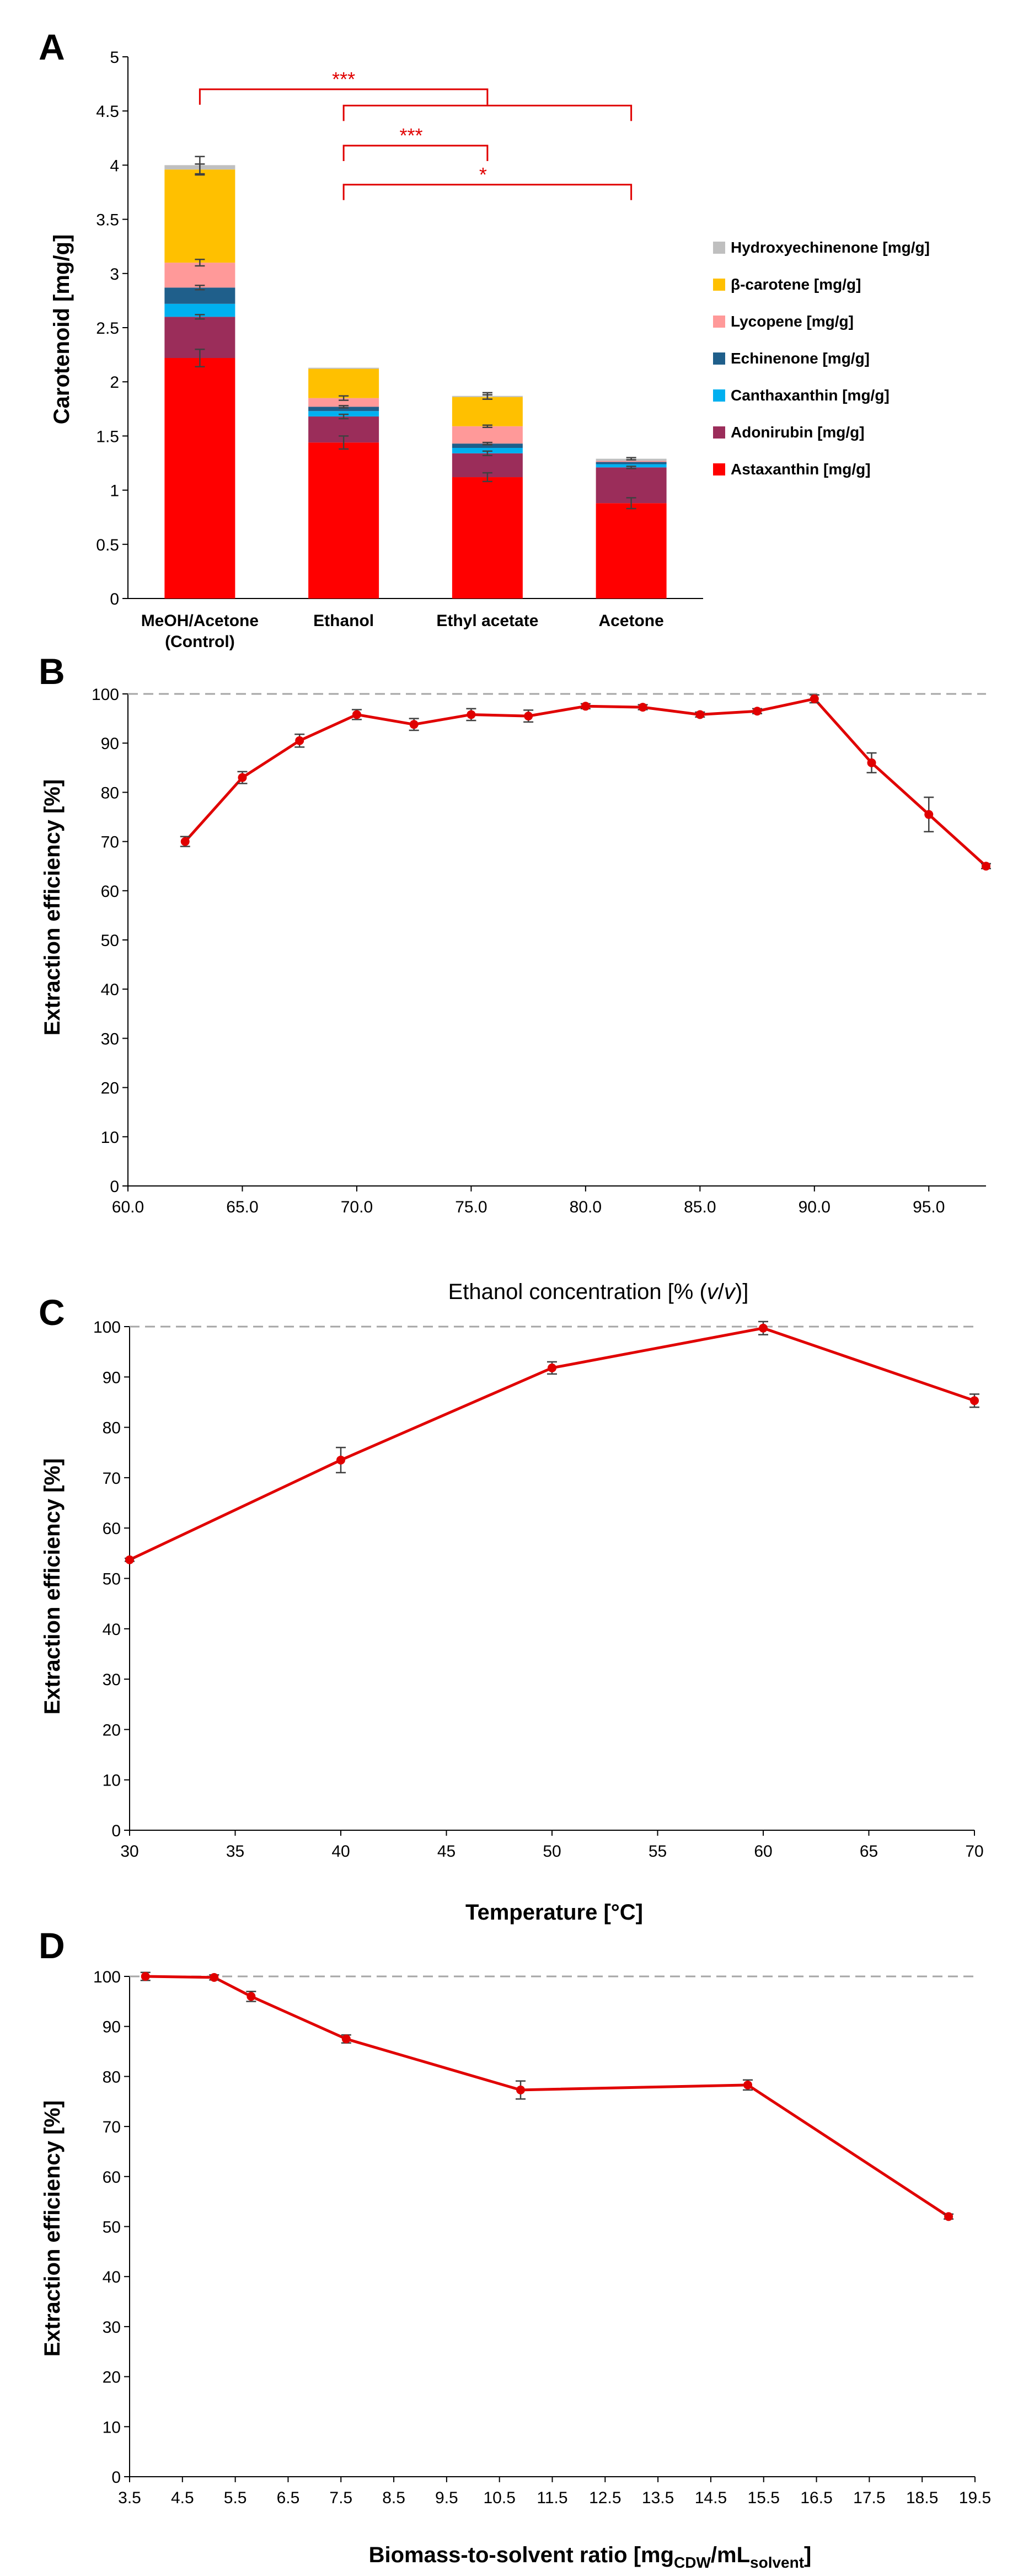 Image resolution: width=1018 pixels, height=2576 pixels. Describe the element at coordinates (200, 621) in the screenshot. I see `panel-a-category-label: MeOH/Acetone` at that location.